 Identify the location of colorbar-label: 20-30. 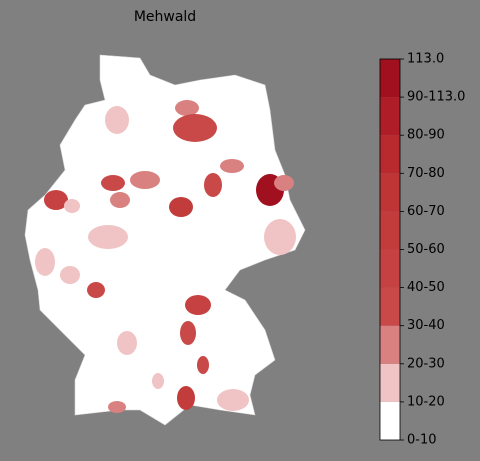
(426, 363).